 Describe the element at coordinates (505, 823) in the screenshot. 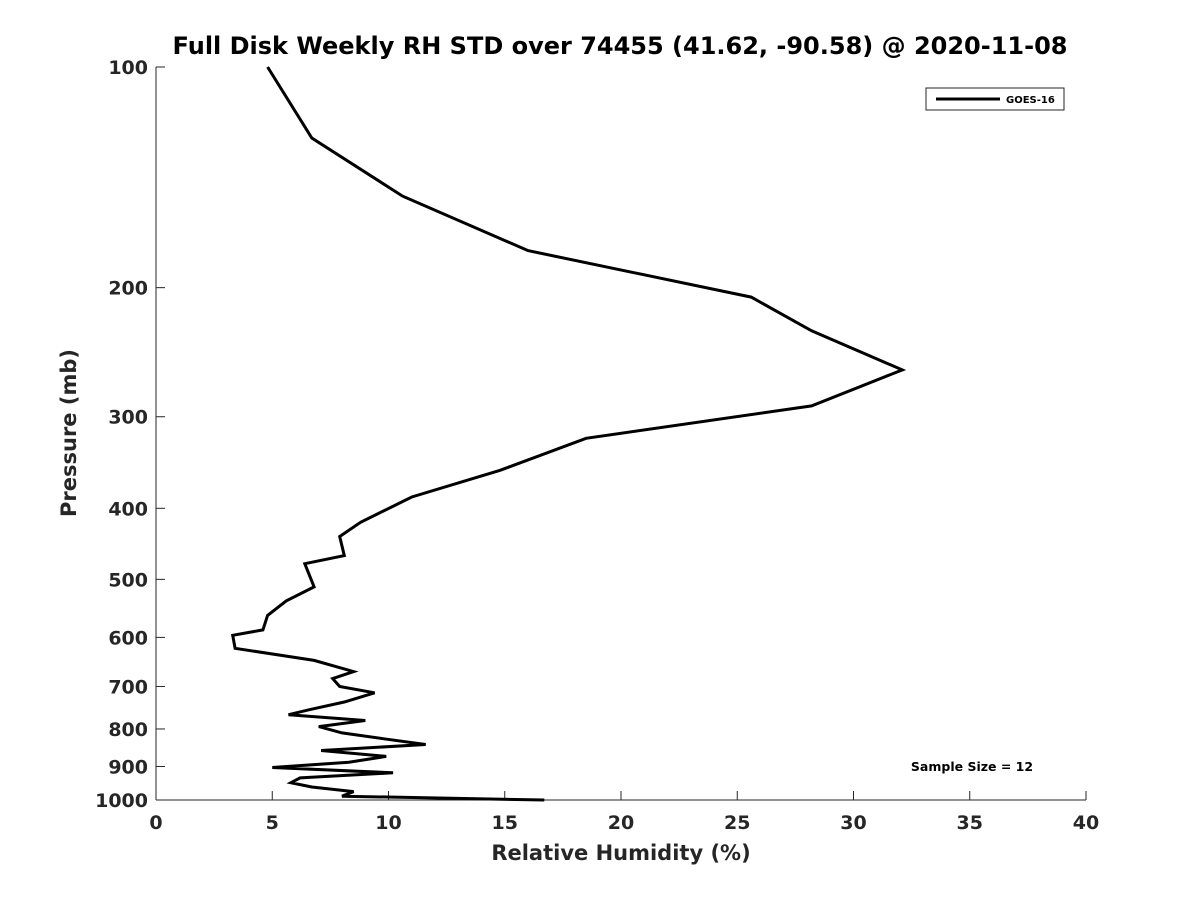

I see `x-tick-label: 15` at that location.